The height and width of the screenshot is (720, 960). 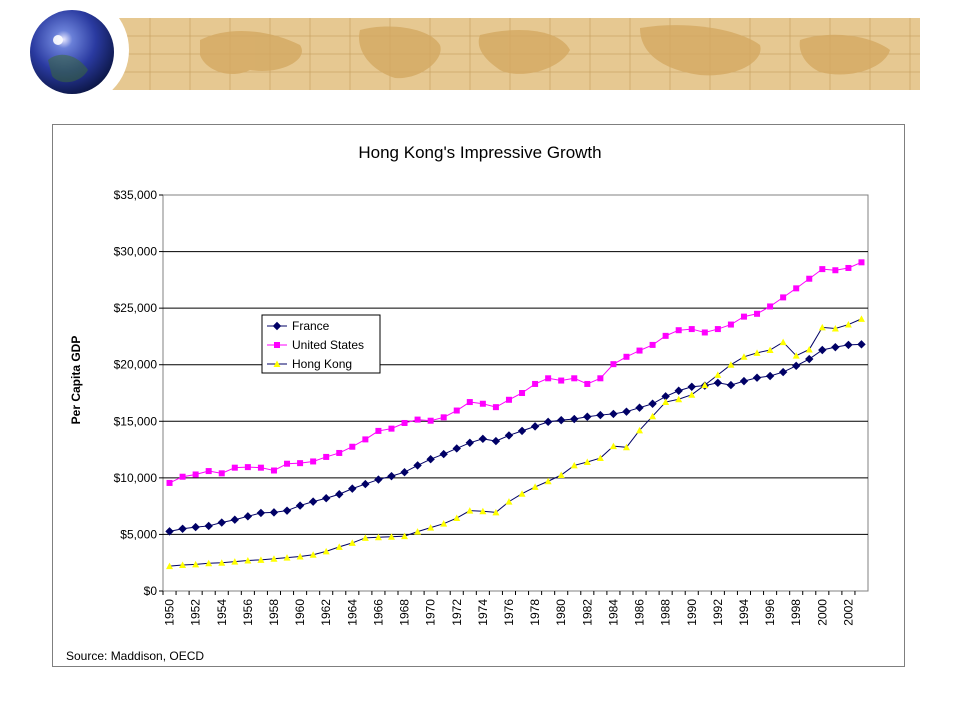 What do you see at coordinates (136, 421) in the screenshot?
I see `y-tick-label: $15,000` at bounding box center [136, 421].